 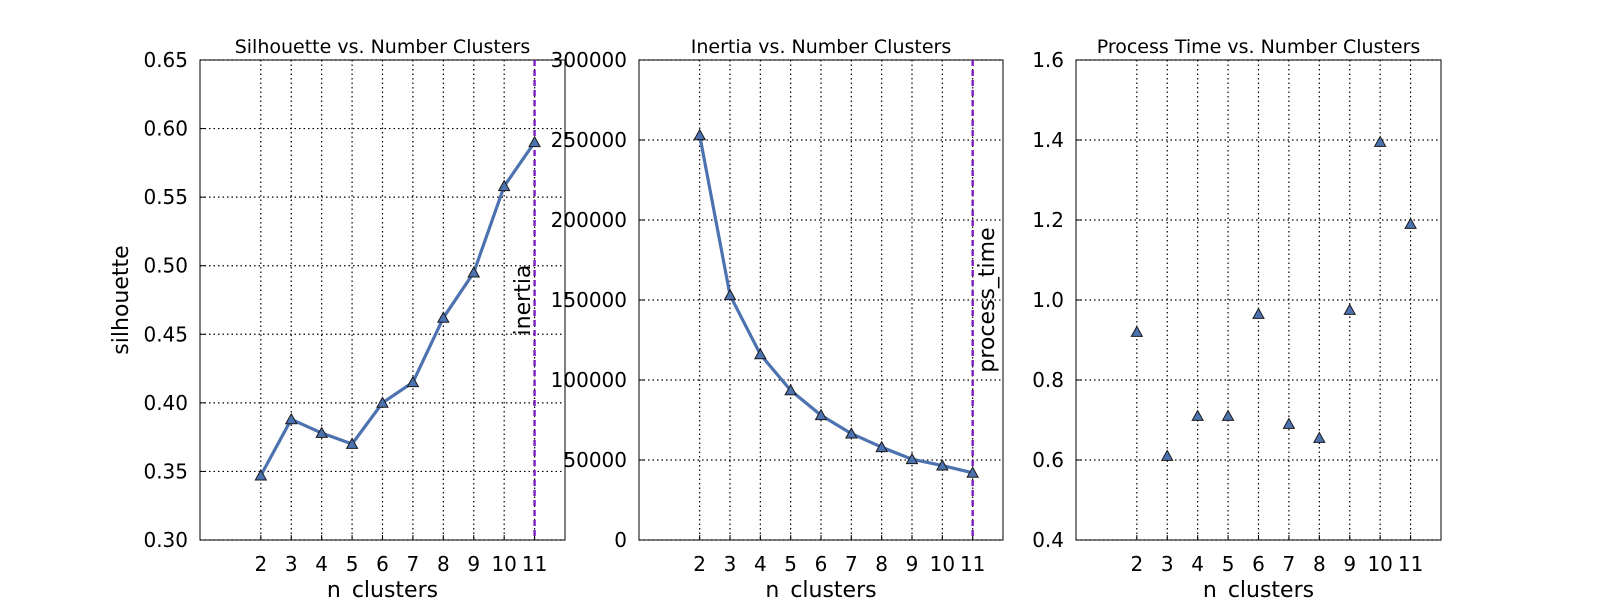 What do you see at coordinates (165, 403) in the screenshot?
I see `y-tick-label-0-40: 0.40` at bounding box center [165, 403].